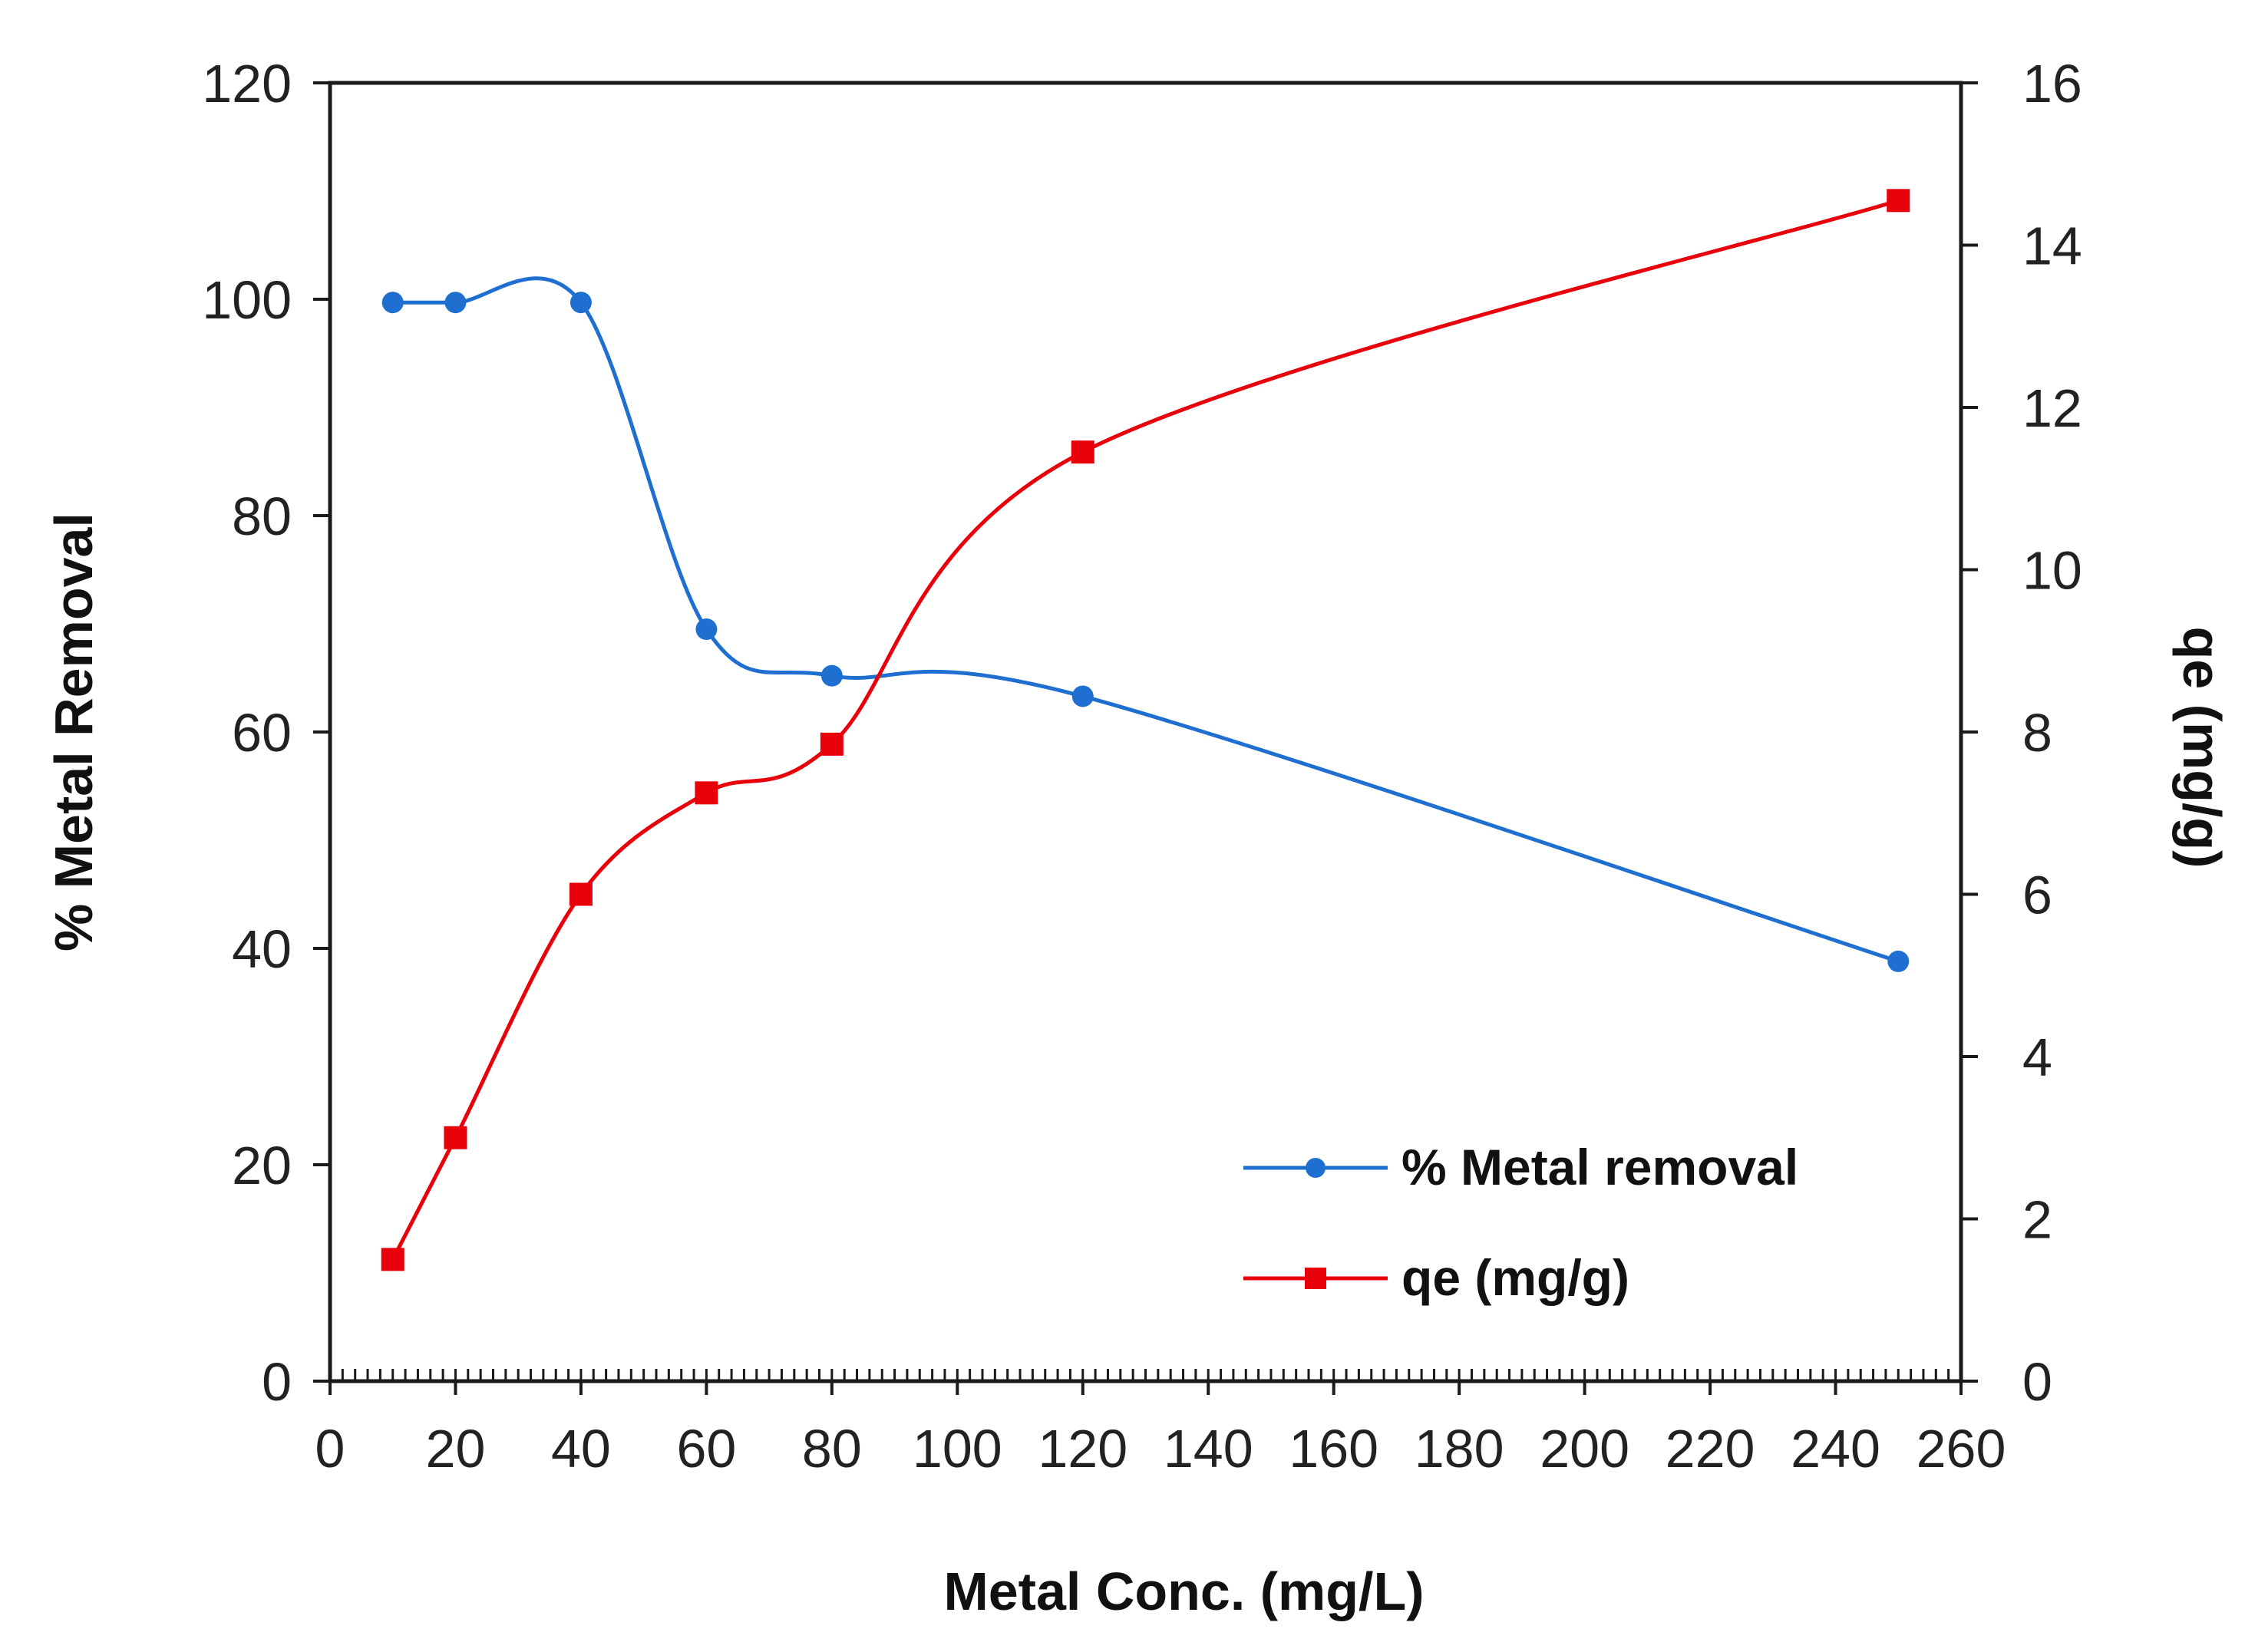 Image resolution: width=2245 pixels, height=1652 pixels. I want to click on x-tick-label: 40, so click(581, 1449).